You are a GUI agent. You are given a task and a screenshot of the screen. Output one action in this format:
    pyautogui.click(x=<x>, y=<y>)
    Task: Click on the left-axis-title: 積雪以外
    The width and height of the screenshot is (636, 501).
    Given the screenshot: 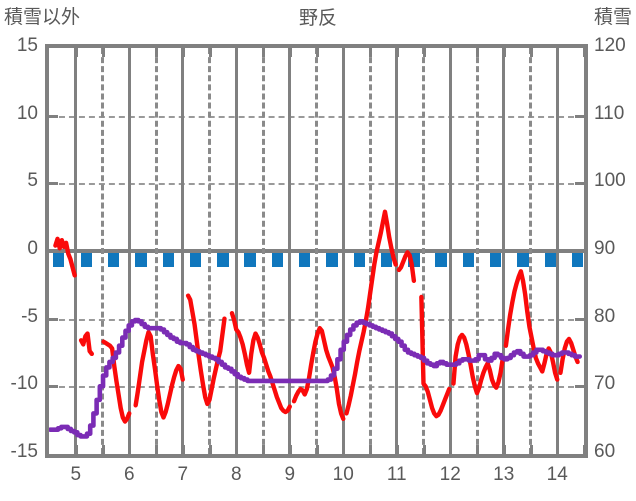 What is the action you would take?
    pyautogui.click(x=42, y=17)
    